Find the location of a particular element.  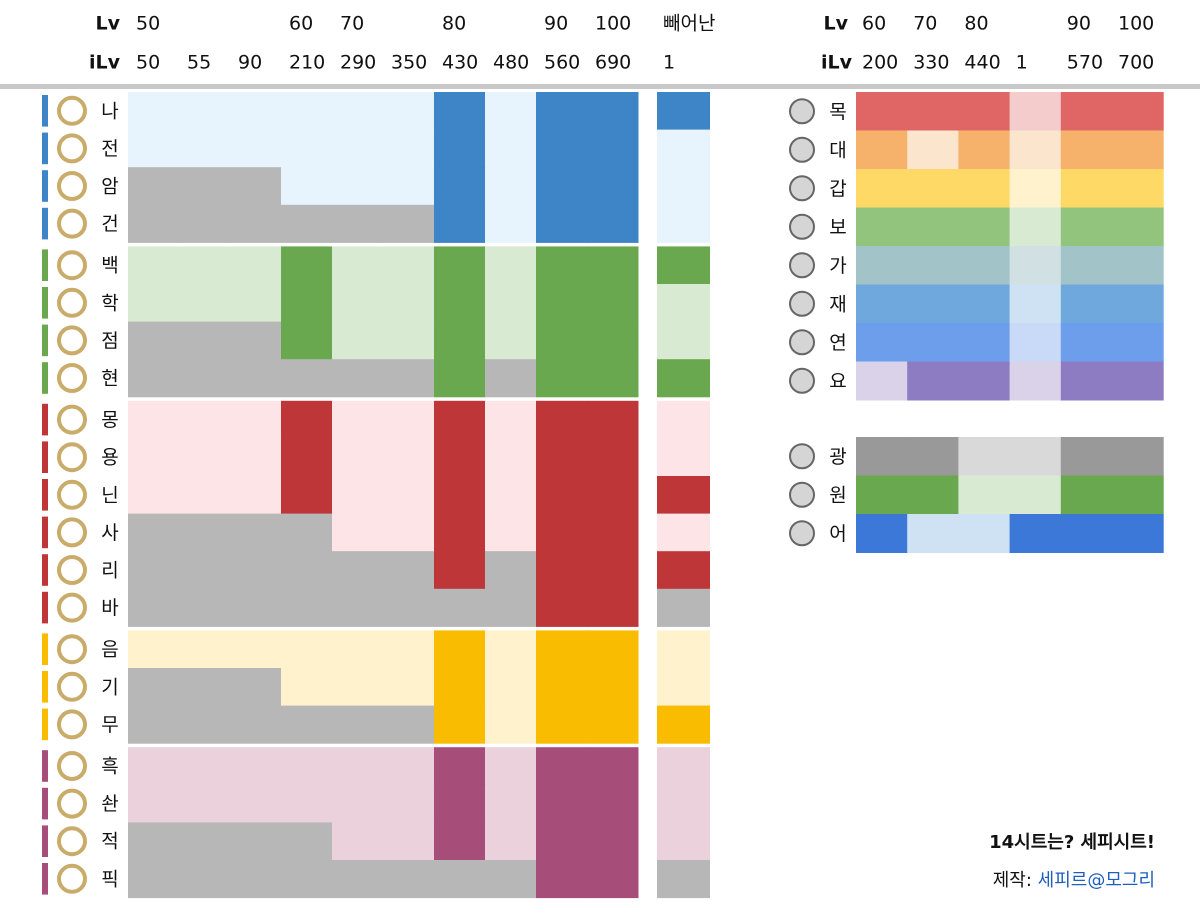

ilv-header: 570 is located at coordinates (1085, 63).